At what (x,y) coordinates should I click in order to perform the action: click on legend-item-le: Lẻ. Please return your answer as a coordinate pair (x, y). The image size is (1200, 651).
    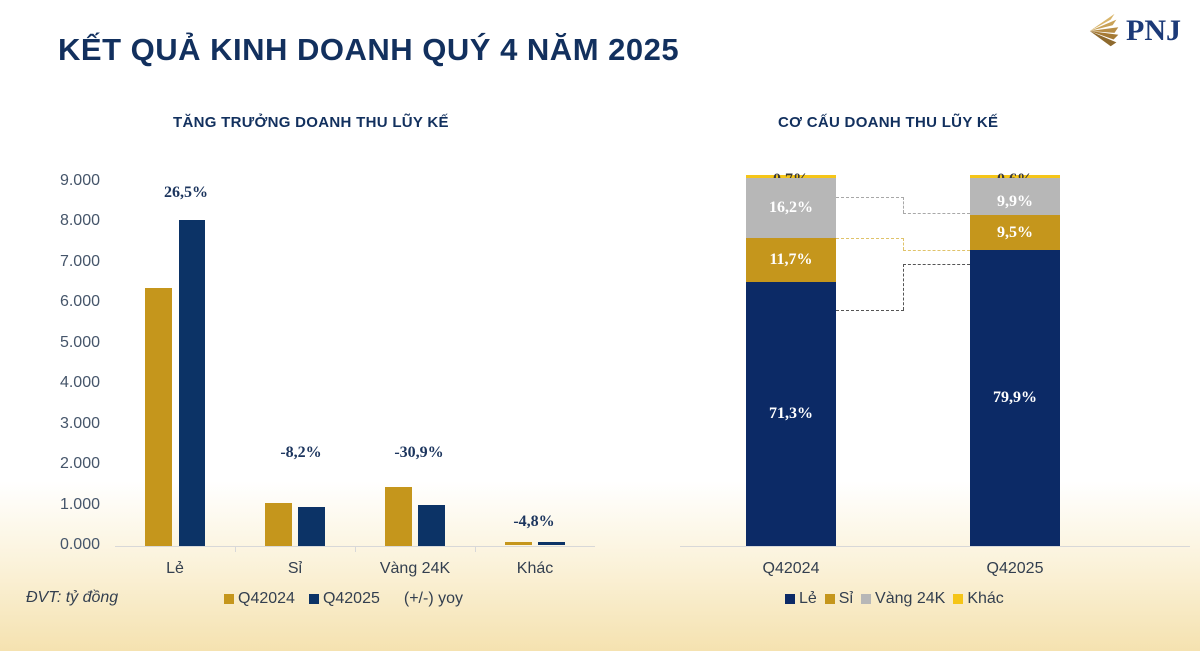
    Looking at the image, I should click on (801, 599).